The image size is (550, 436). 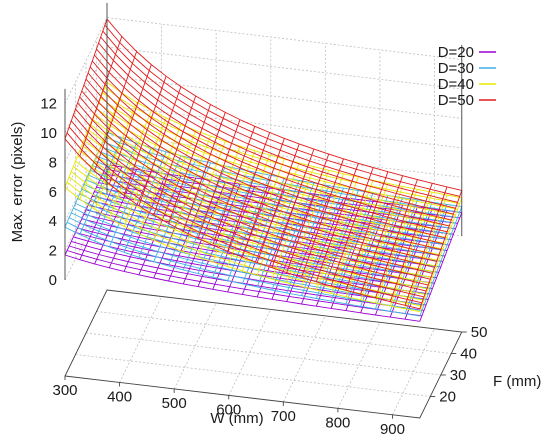 I want to click on x-tick-label: 500, so click(x=174, y=403).